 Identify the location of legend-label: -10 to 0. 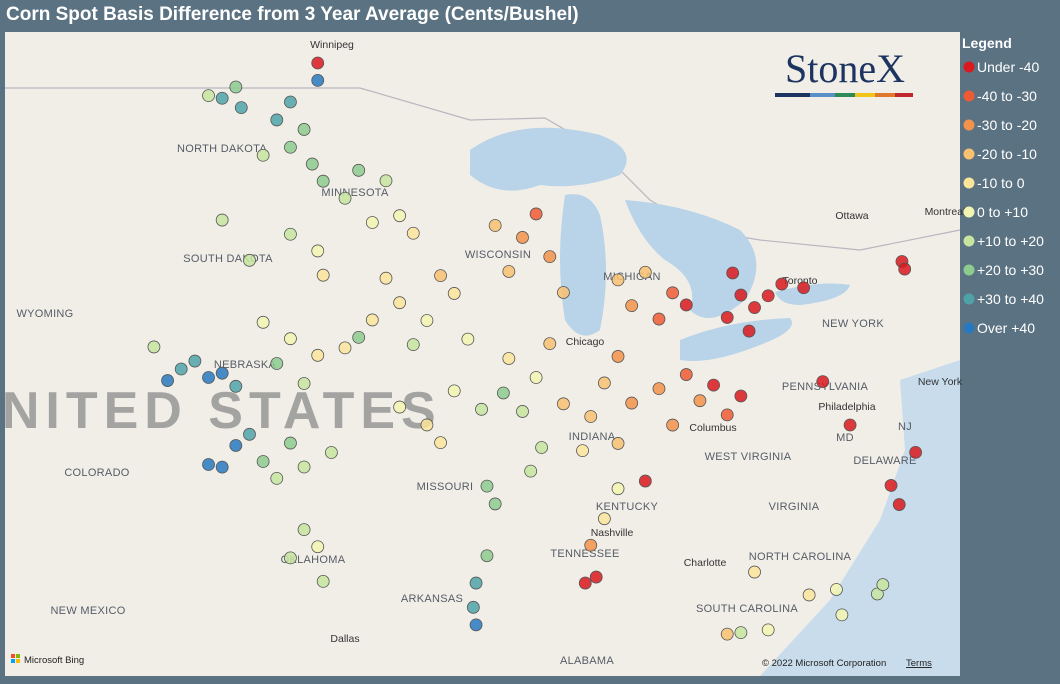
(1001, 183).